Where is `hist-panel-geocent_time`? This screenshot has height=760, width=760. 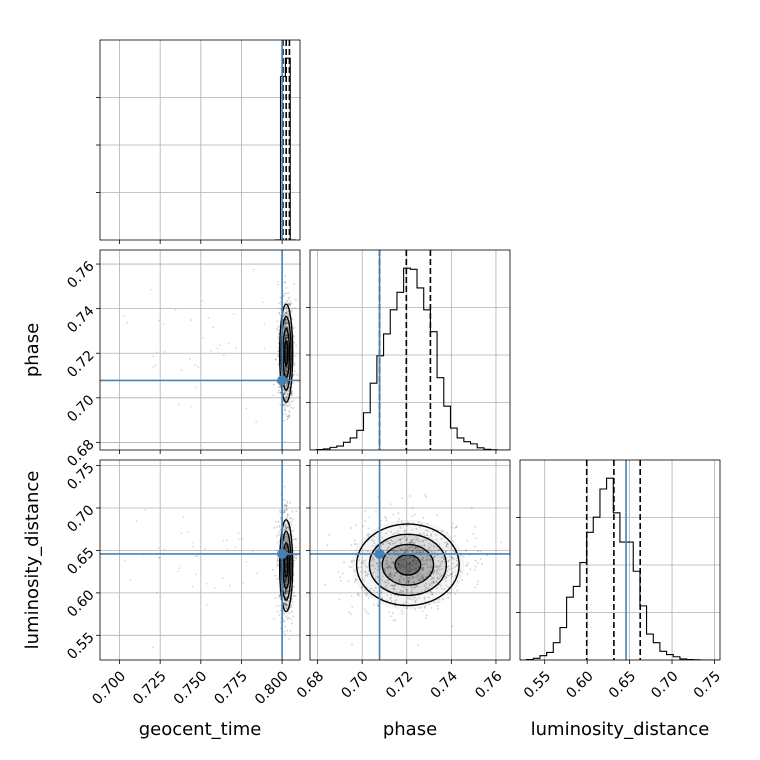 hist-panel-geocent_time is located at coordinates (198, 141).